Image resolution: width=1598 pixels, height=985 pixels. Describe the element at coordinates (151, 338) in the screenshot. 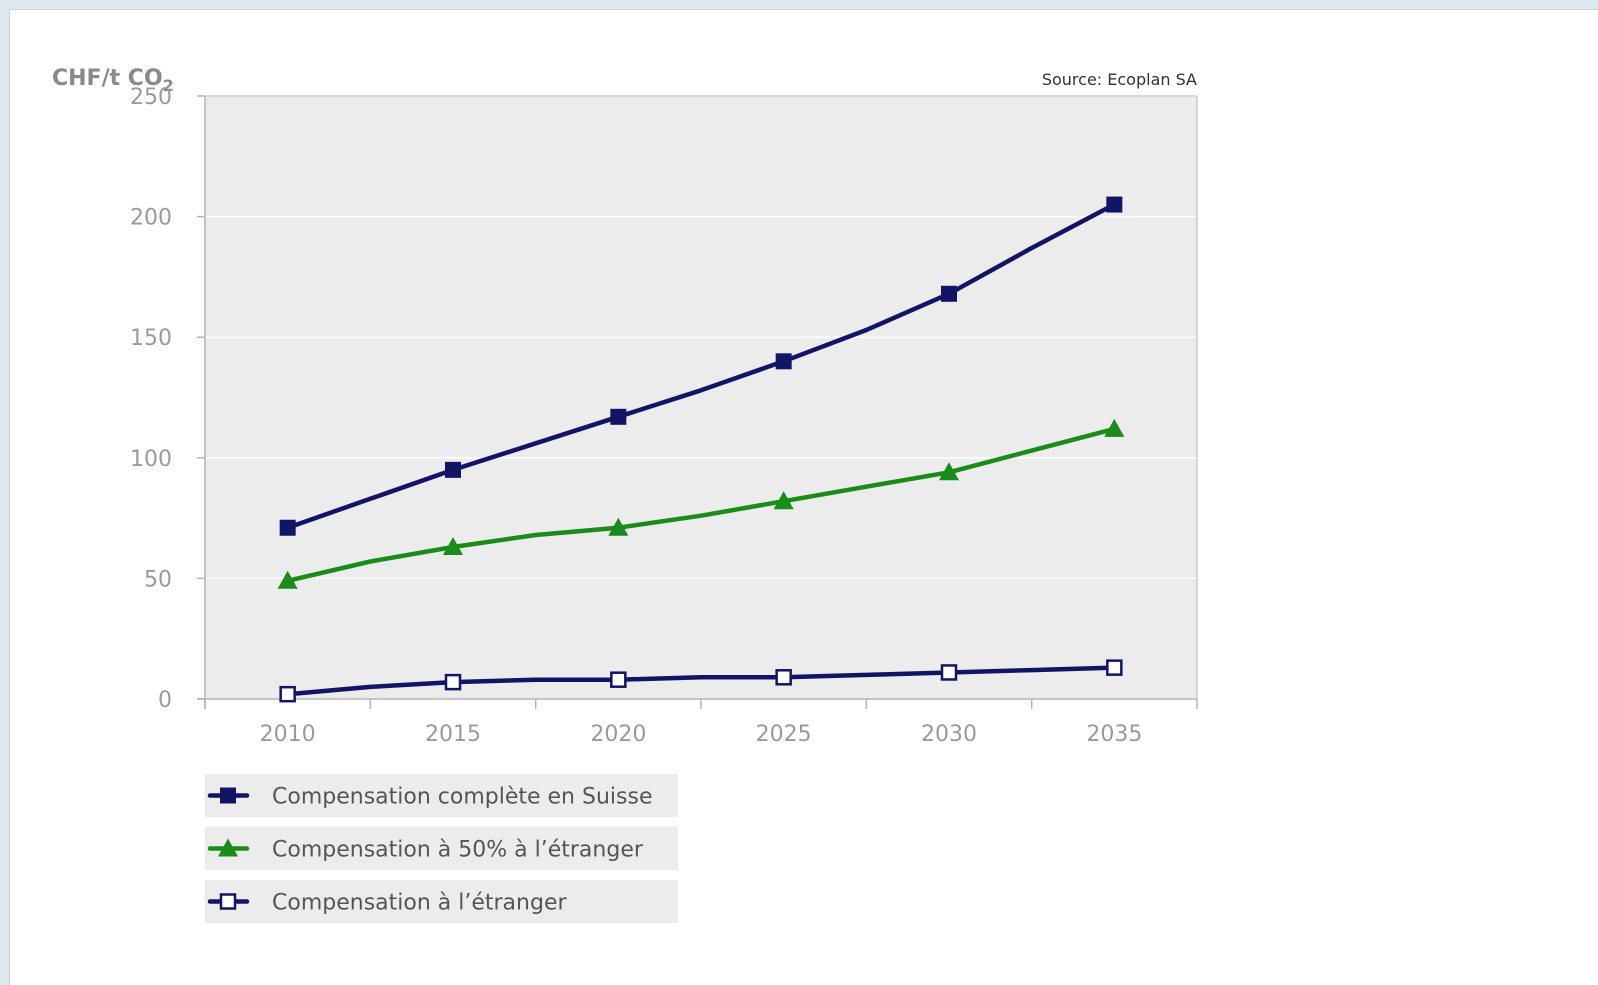

I see `y-tick-label-150: 150` at that location.